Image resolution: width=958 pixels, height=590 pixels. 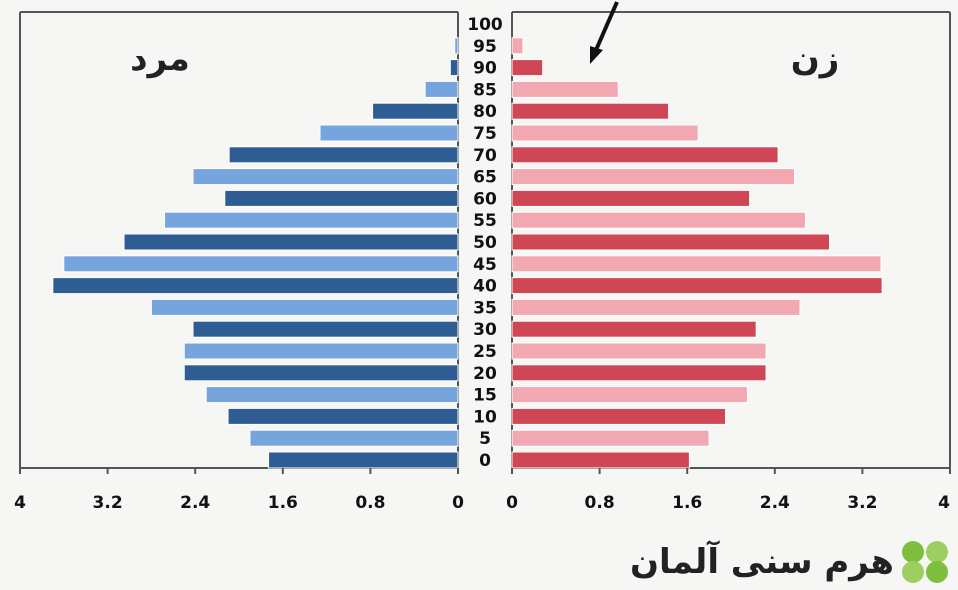 I want to click on figure-caption: هرم سنی آلمان, so click(x=790, y=562).